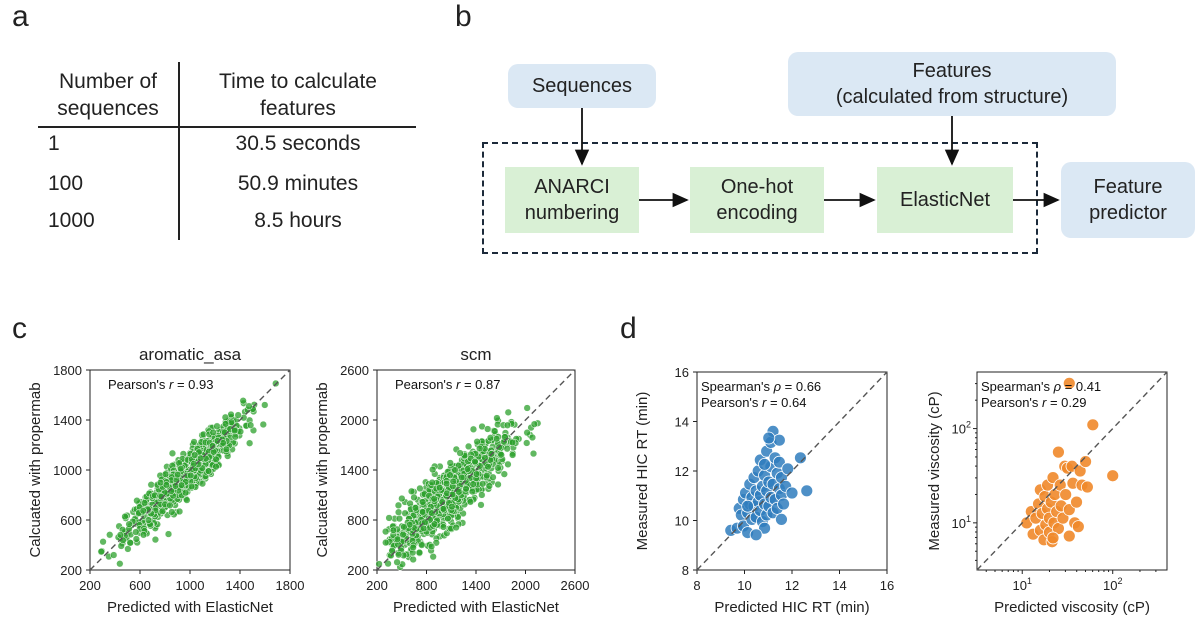  I want to click on onehot-label: One-hot, so click(757, 187).